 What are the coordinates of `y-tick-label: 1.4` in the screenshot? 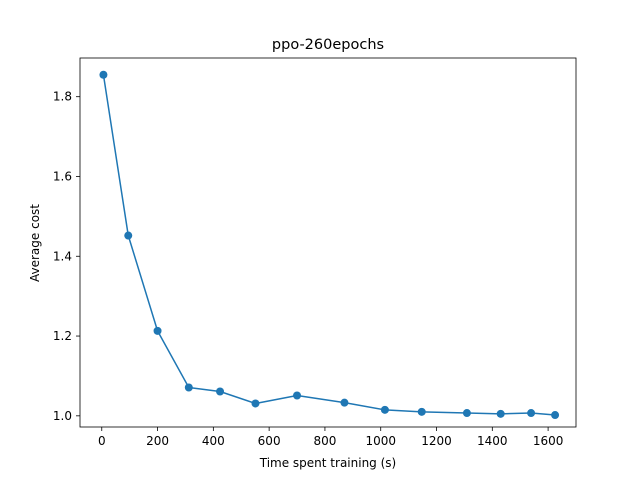 It's located at (62, 256).